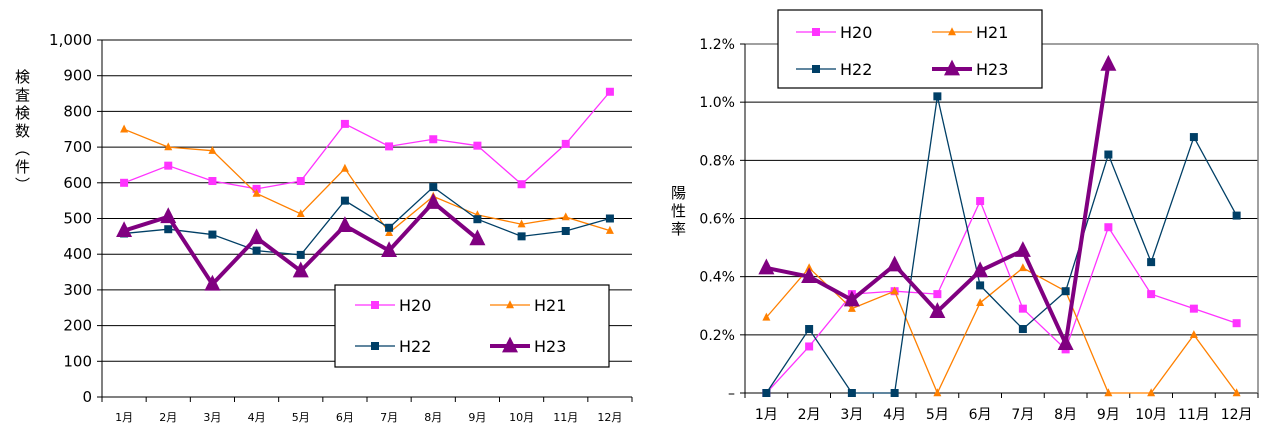 Image resolution: width=1276 pixels, height=426 pixels. I want to click on series-line-H20, so click(367, 140).